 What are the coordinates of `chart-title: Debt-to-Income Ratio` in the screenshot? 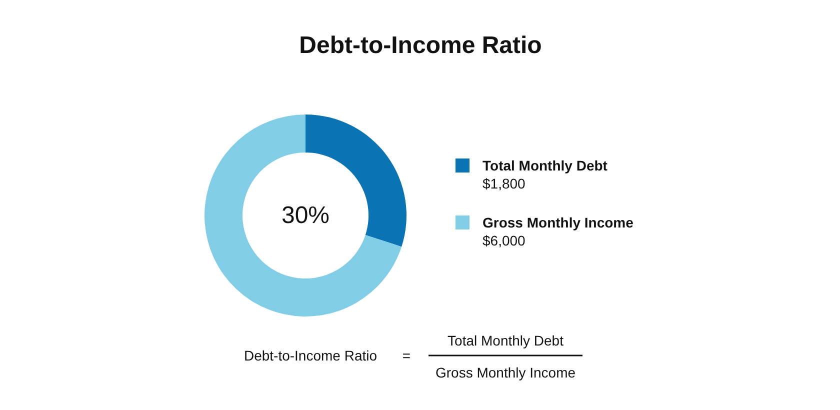 It's located at (420, 45).